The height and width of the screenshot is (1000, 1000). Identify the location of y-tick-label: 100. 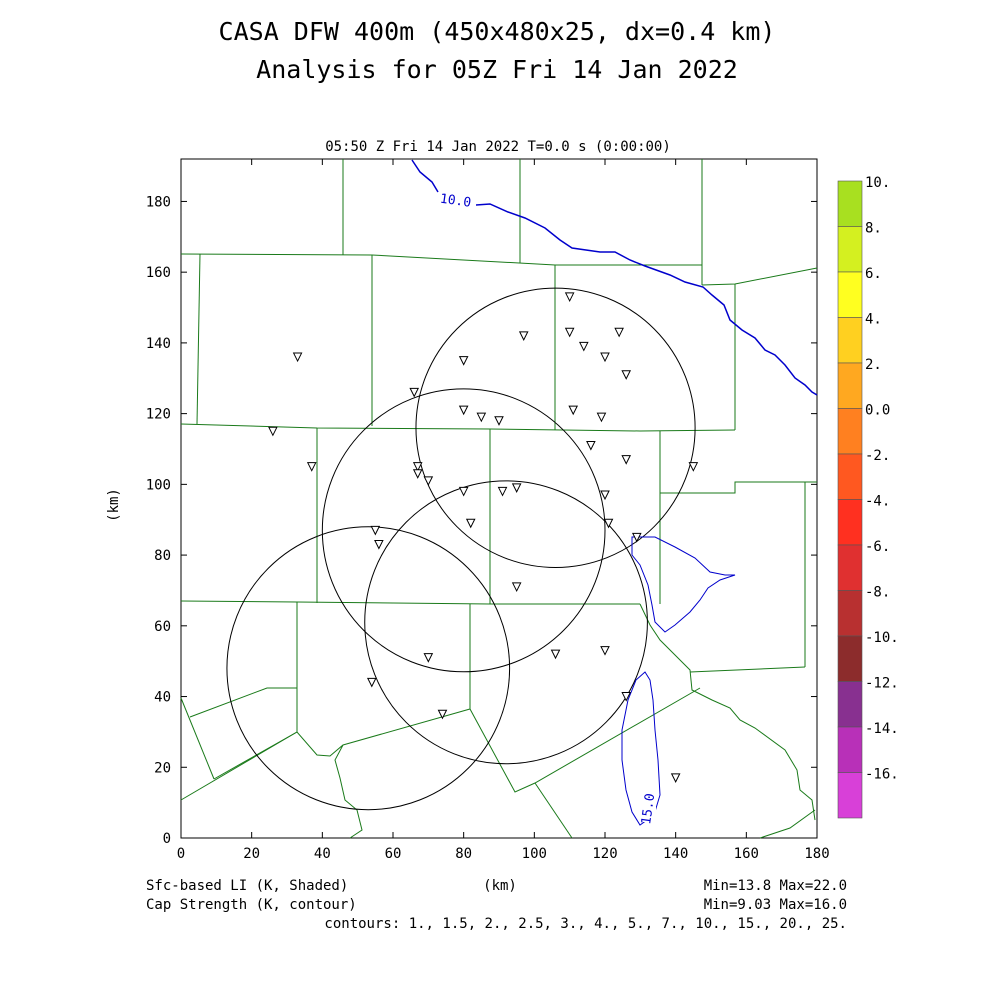
(158, 485).